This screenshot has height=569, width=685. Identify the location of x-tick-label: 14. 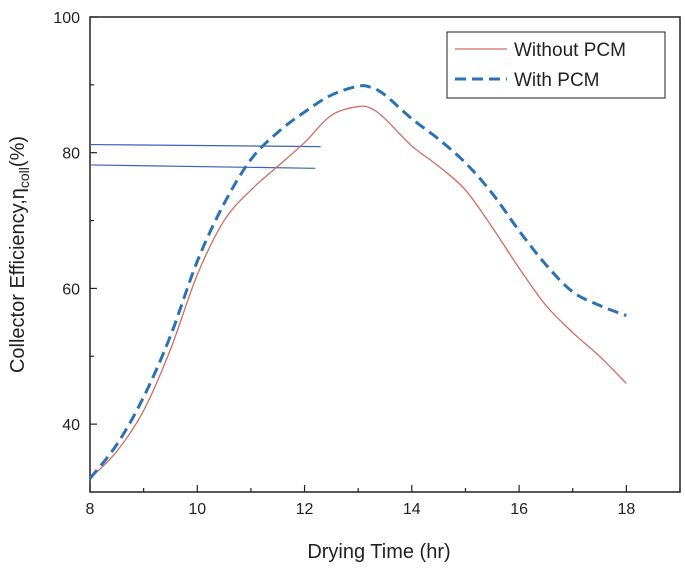
(412, 509).